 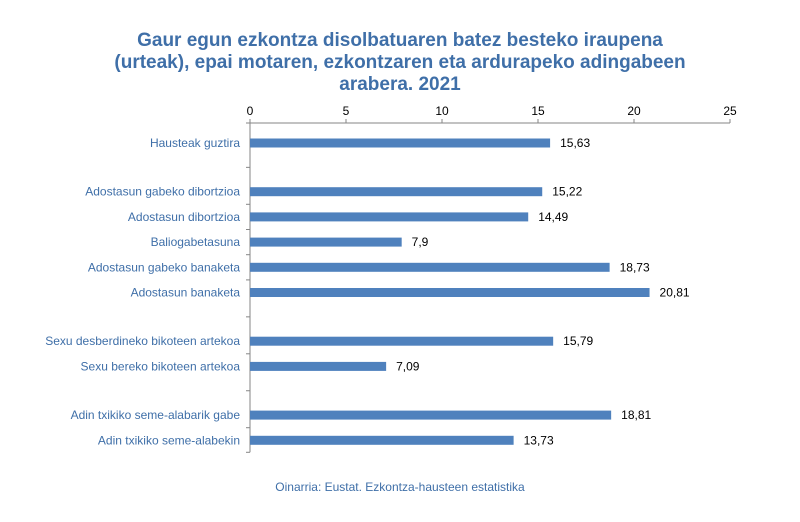 What do you see at coordinates (635, 267) in the screenshot?
I see `value-label: 18,73` at bounding box center [635, 267].